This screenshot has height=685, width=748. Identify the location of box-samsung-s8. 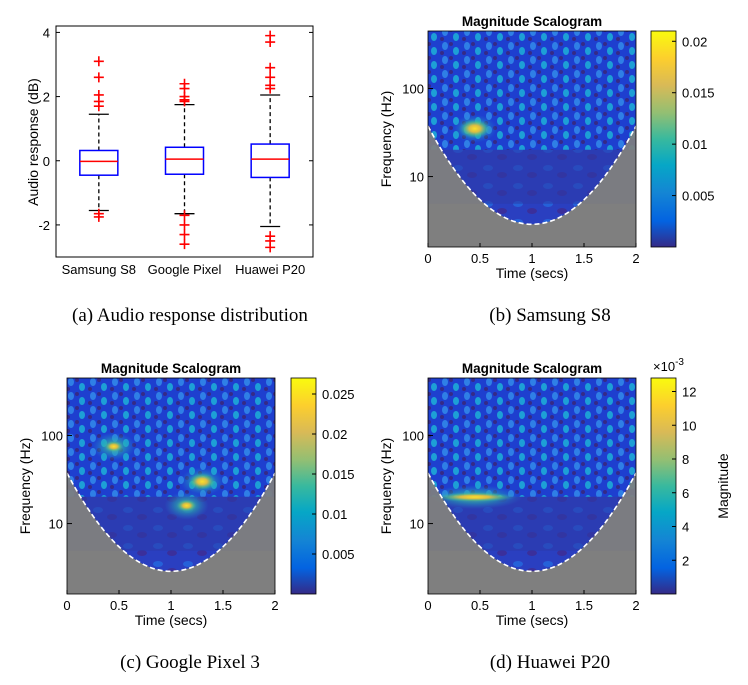
(99, 139).